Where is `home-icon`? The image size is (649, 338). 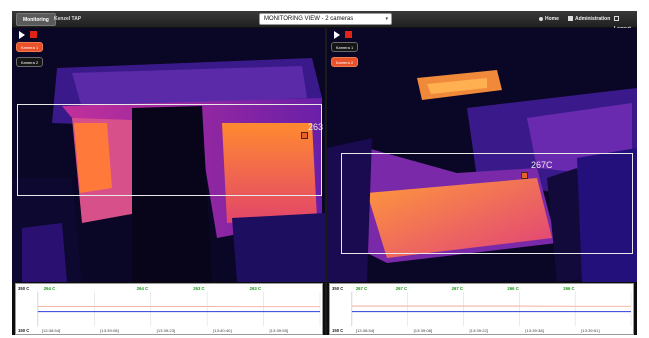 home-icon is located at coordinates (541, 18).